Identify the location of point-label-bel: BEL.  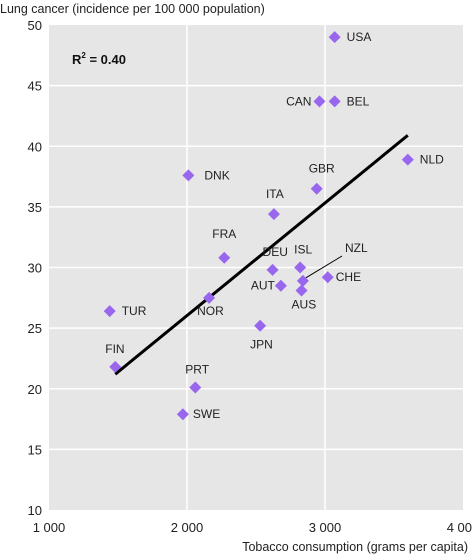
(358, 101).